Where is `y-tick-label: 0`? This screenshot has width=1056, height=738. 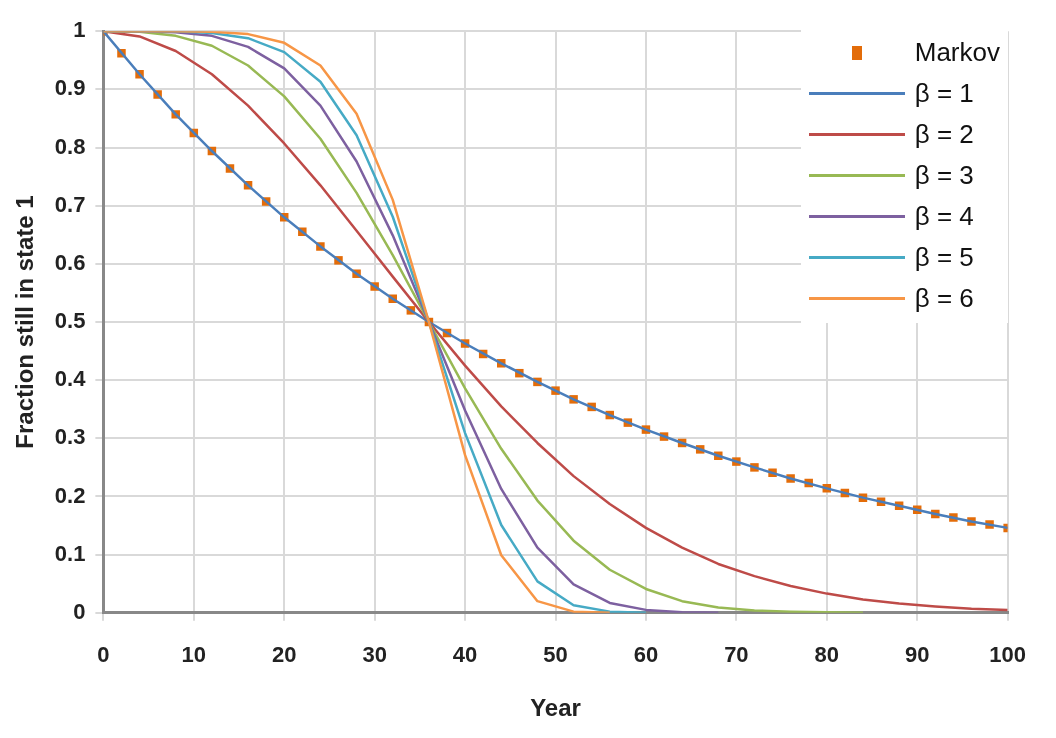
y-tick-label: 0 is located at coordinates (79, 611).